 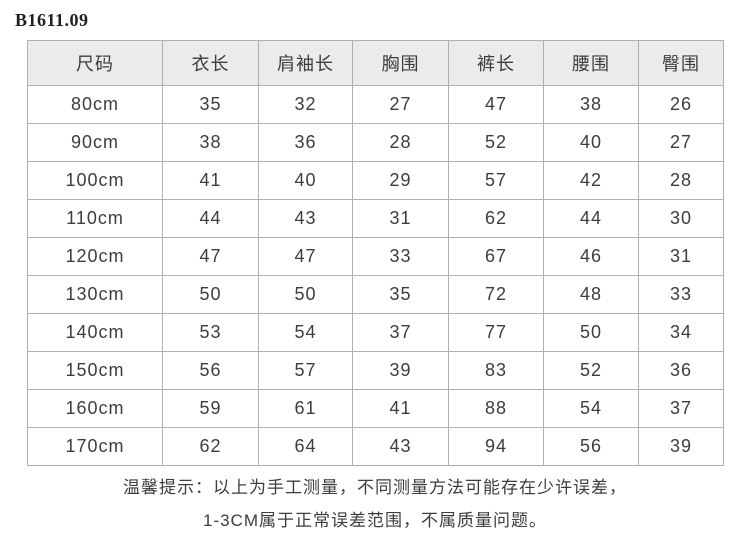 What do you see at coordinates (95, 180) in the screenshot?
I see `size-cell: 100cm` at bounding box center [95, 180].